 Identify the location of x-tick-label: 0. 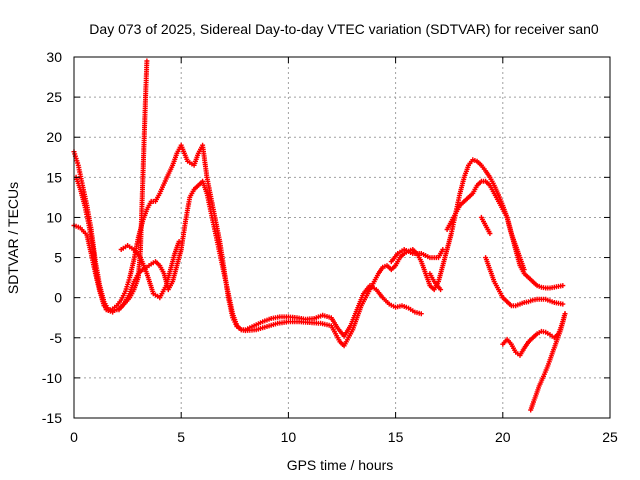
(74, 437).